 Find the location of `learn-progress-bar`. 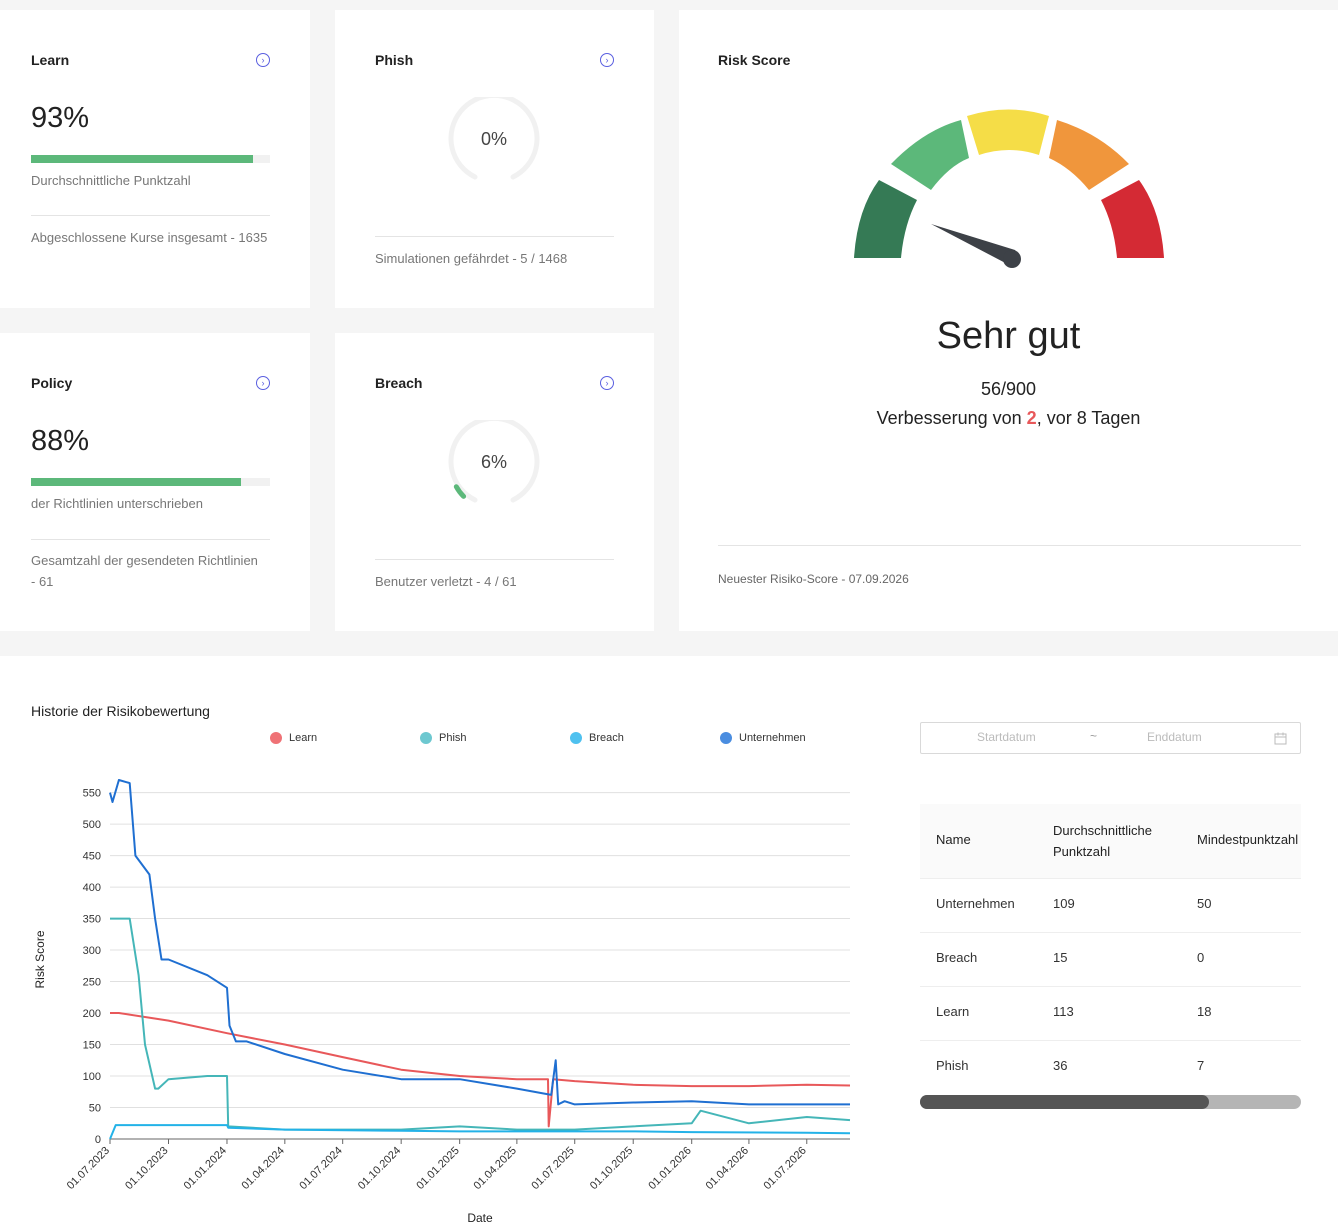

learn-progress-bar is located at coordinates (150, 159).